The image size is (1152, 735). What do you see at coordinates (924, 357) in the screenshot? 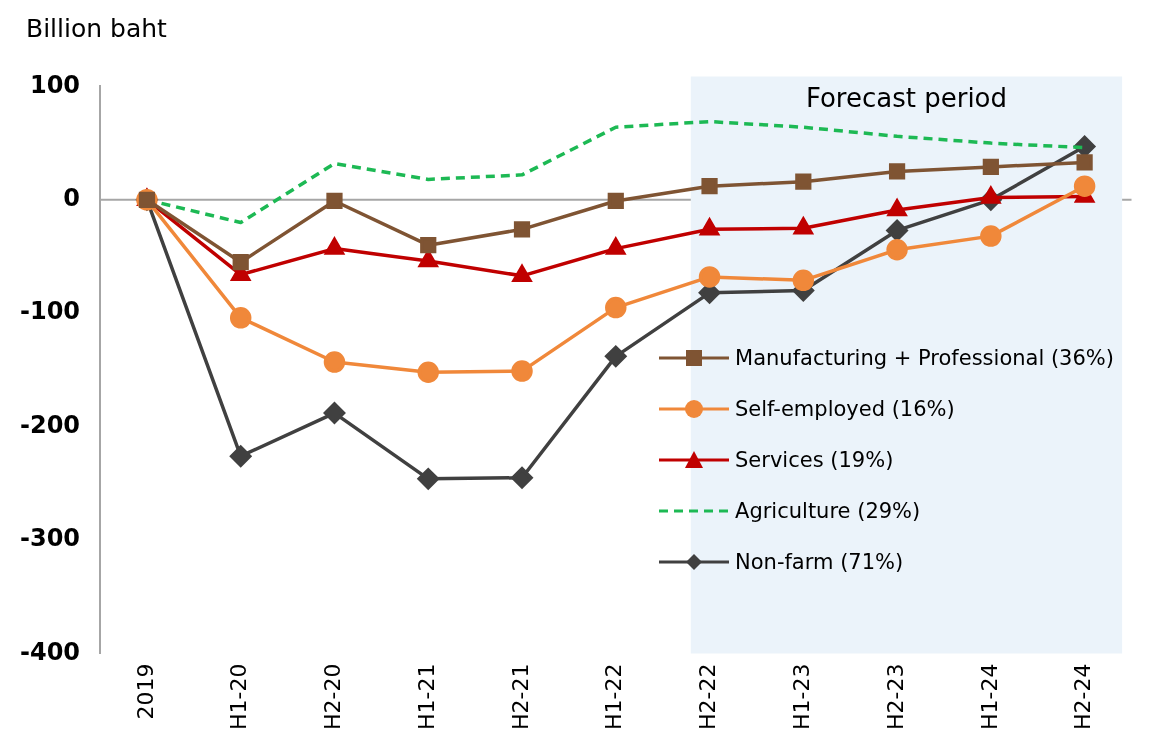
I see `legend-label: Manufacturing + Professional (36%)` at bounding box center [924, 357].